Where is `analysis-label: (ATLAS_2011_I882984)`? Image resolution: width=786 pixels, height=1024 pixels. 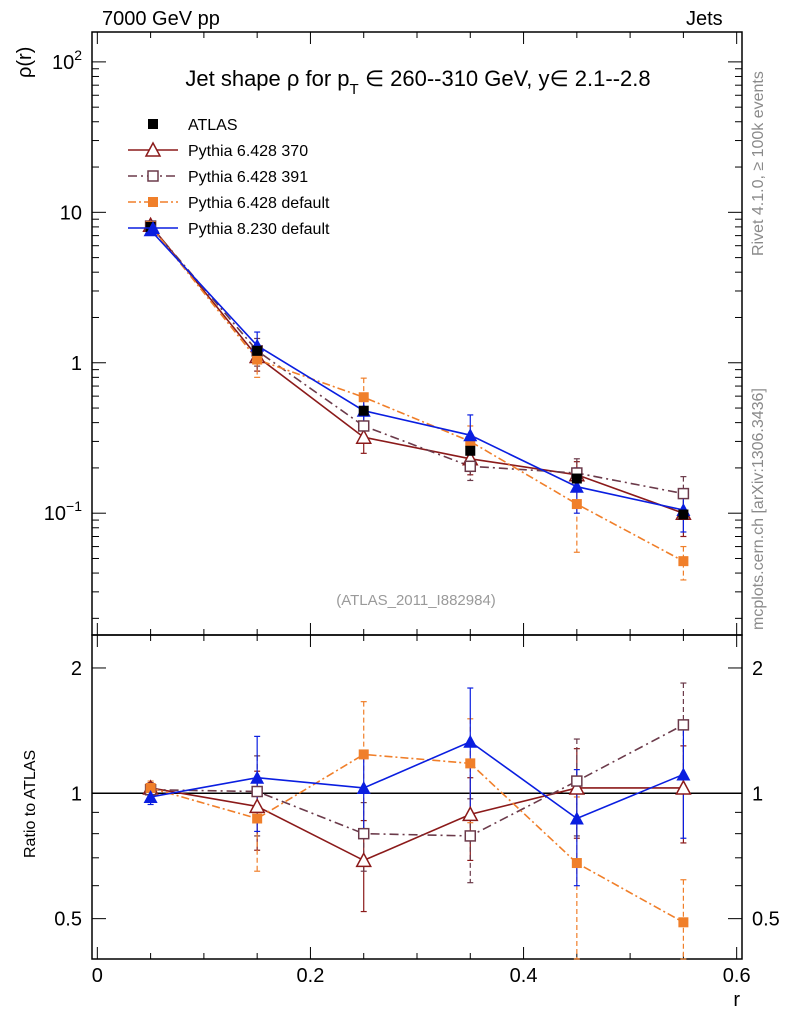 analysis-label: (ATLAS_2011_I882984) is located at coordinates (416, 600).